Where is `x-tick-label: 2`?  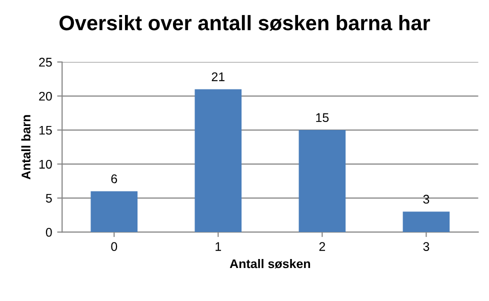 x-tick-label: 2 is located at coordinates (322, 246).